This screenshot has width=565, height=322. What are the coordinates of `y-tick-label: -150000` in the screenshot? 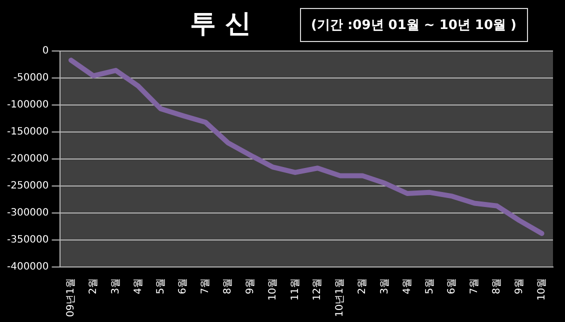 It's located at (27, 132).